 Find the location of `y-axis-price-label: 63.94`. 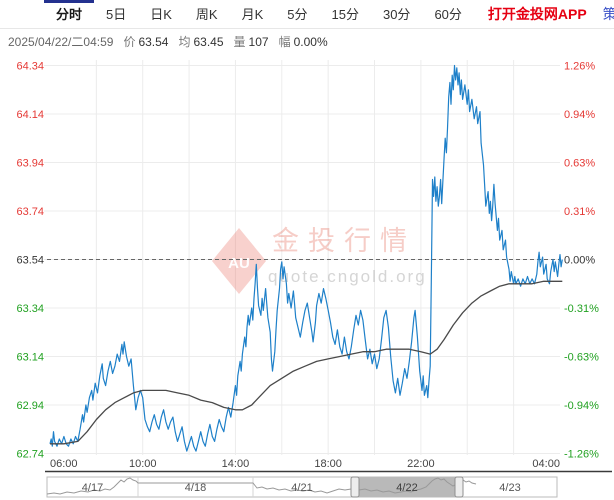

y-axis-price-label: 63.94 is located at coordinates (30, 164).